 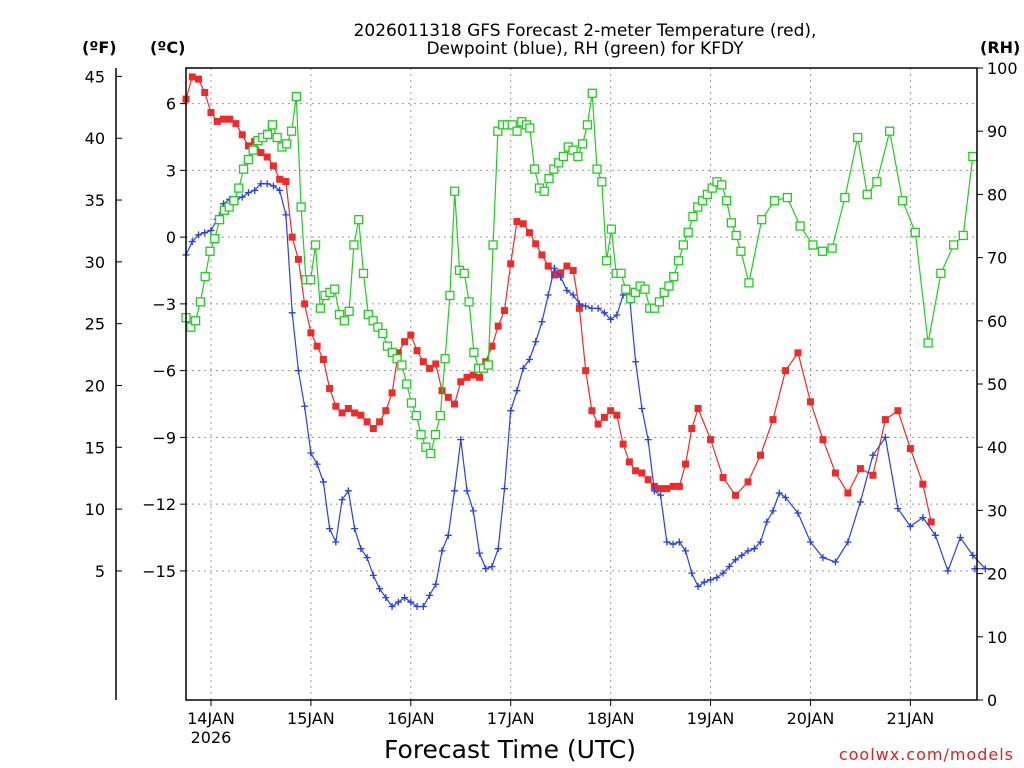 I want to click on rh-tick-label: 30, so click(x=997, y=510).